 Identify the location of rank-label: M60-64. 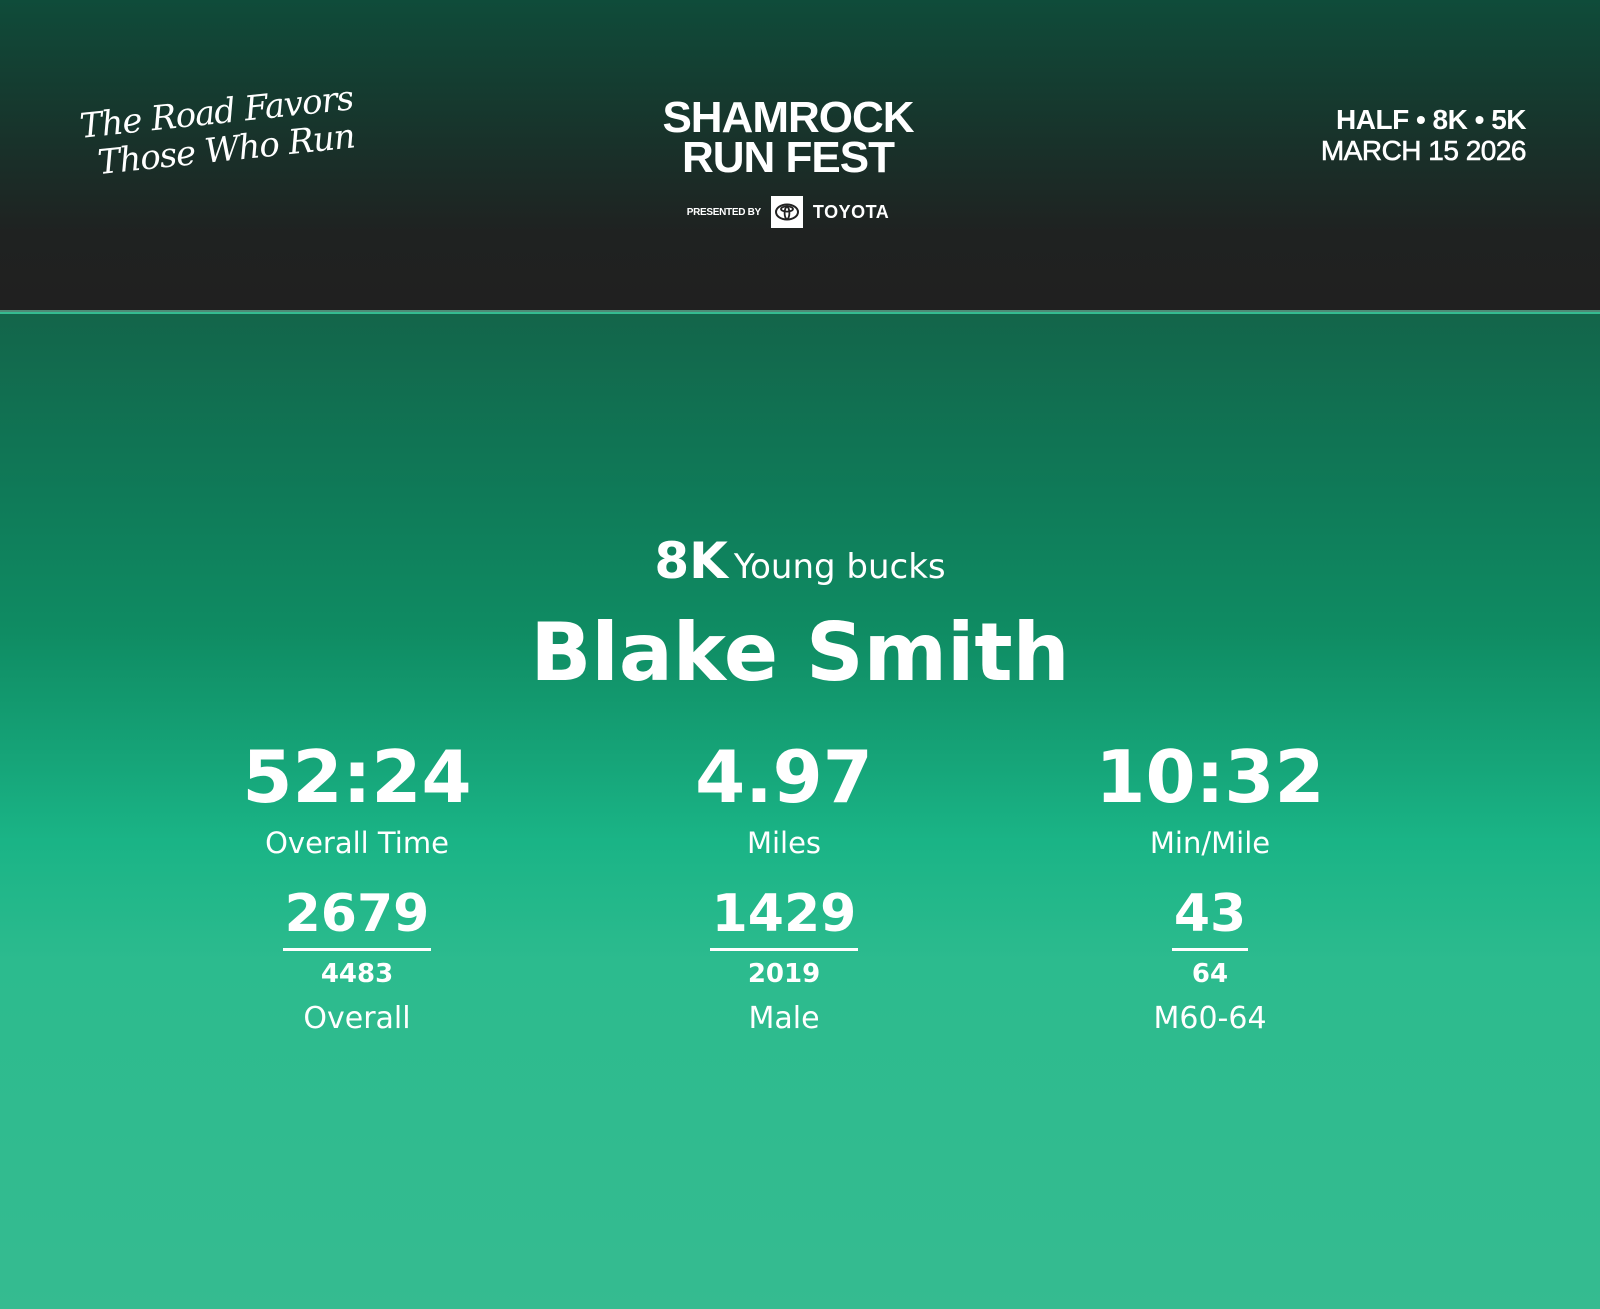
(1210, 1018).